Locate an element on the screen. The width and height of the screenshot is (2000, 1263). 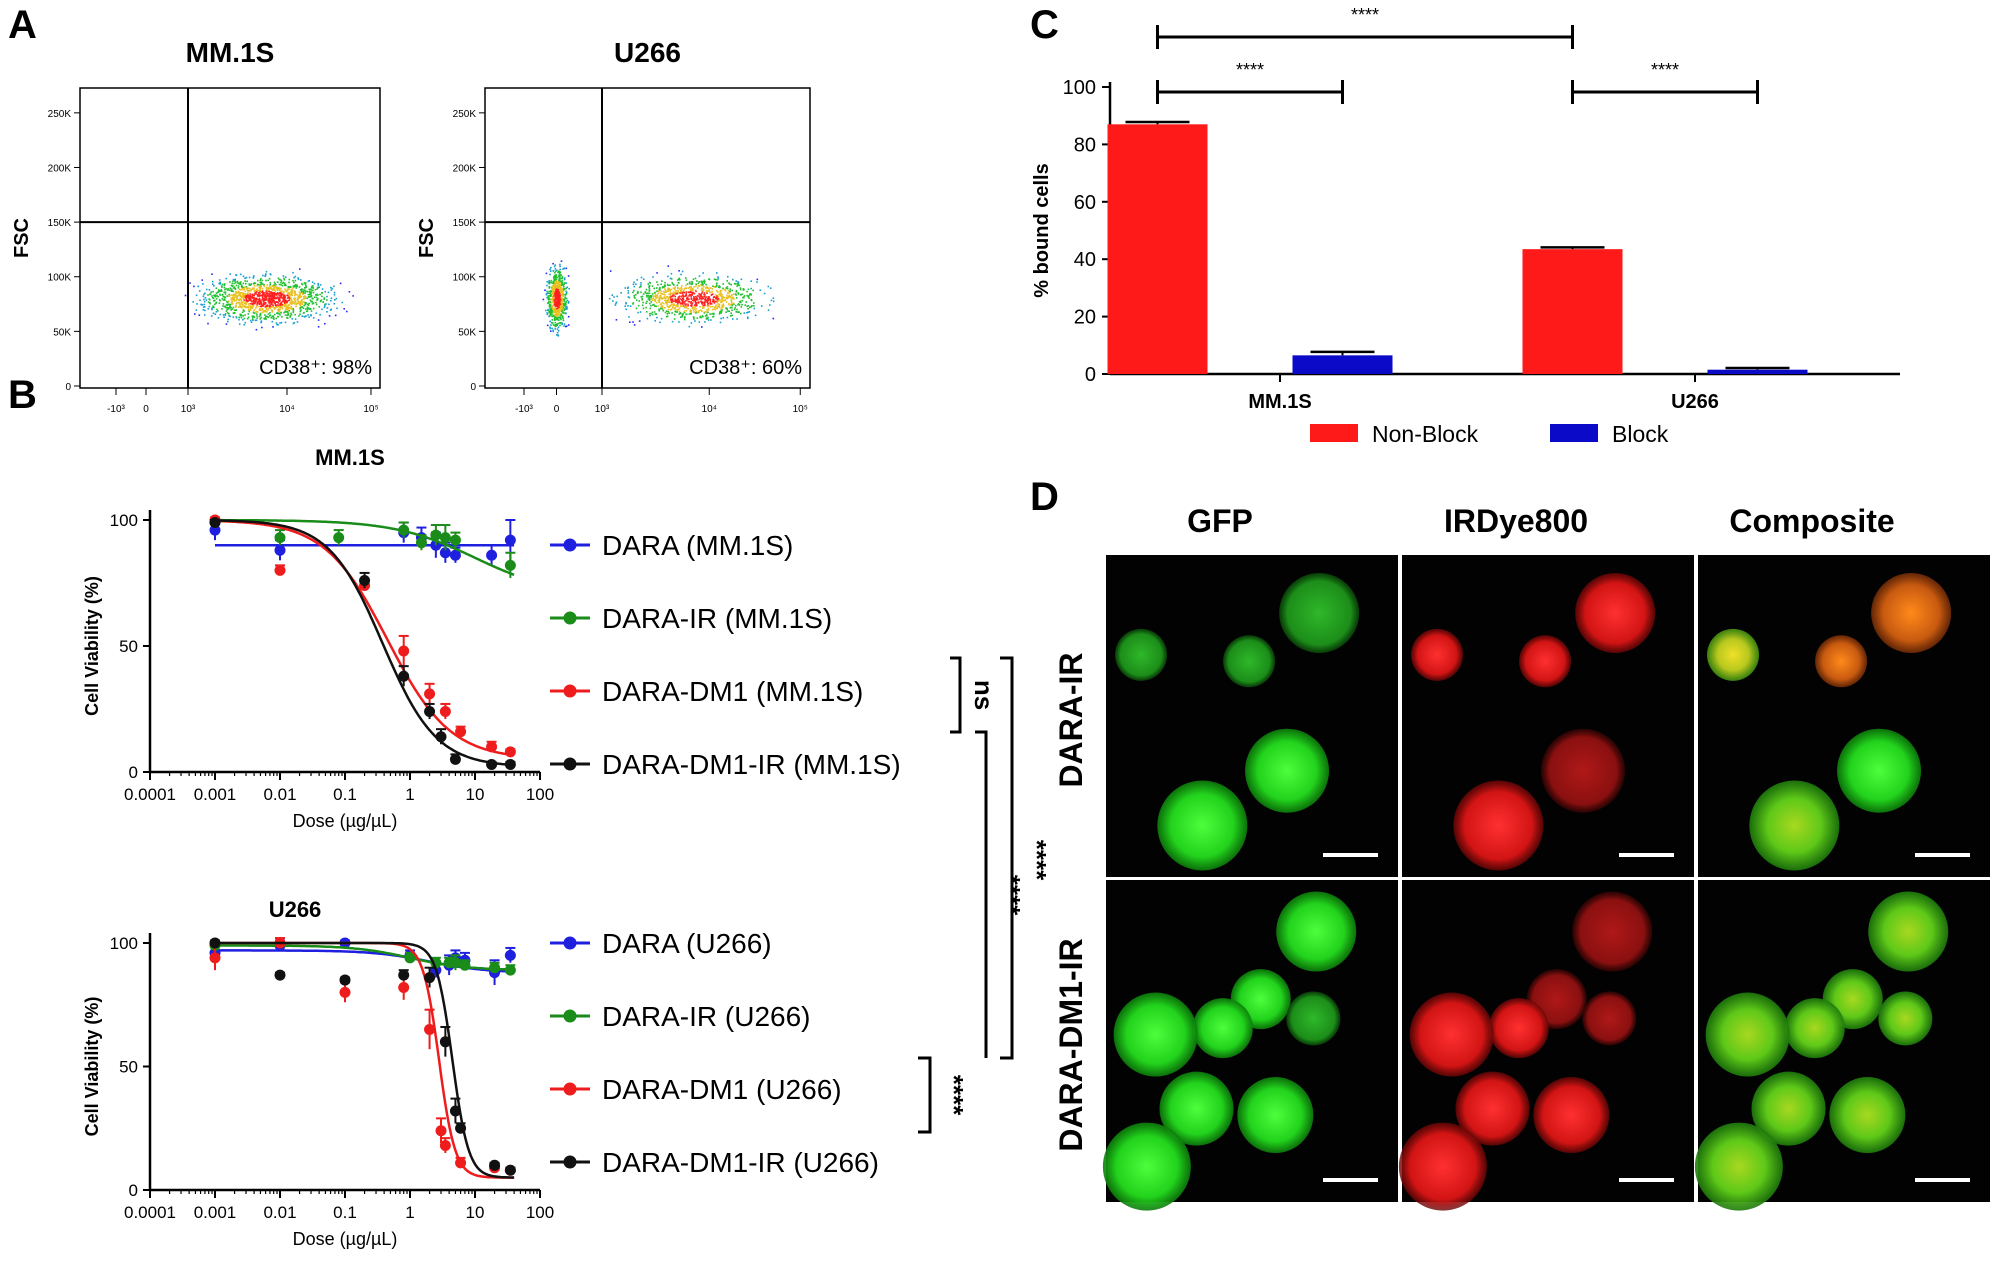
flow-y-tick-label: 250K is located at coordinates (465, 114).